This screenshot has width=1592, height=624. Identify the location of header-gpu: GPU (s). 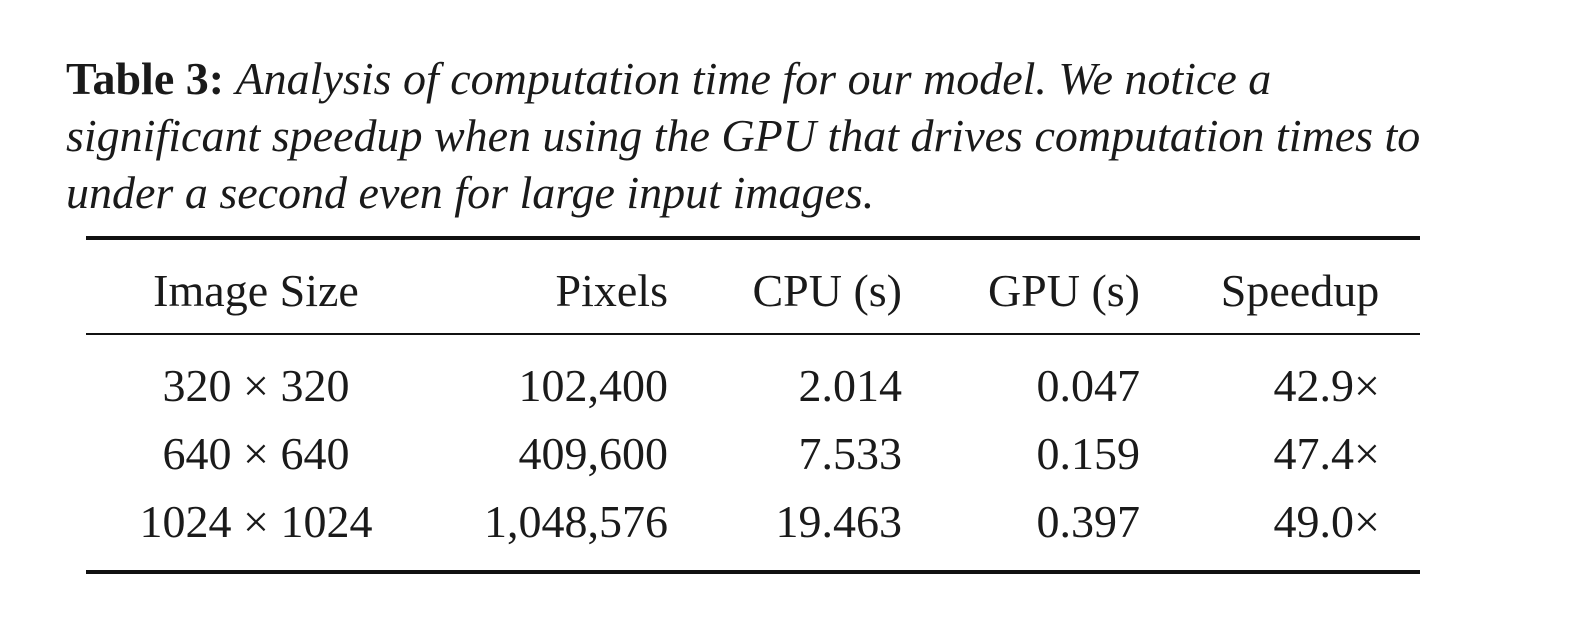
(1063, 290).